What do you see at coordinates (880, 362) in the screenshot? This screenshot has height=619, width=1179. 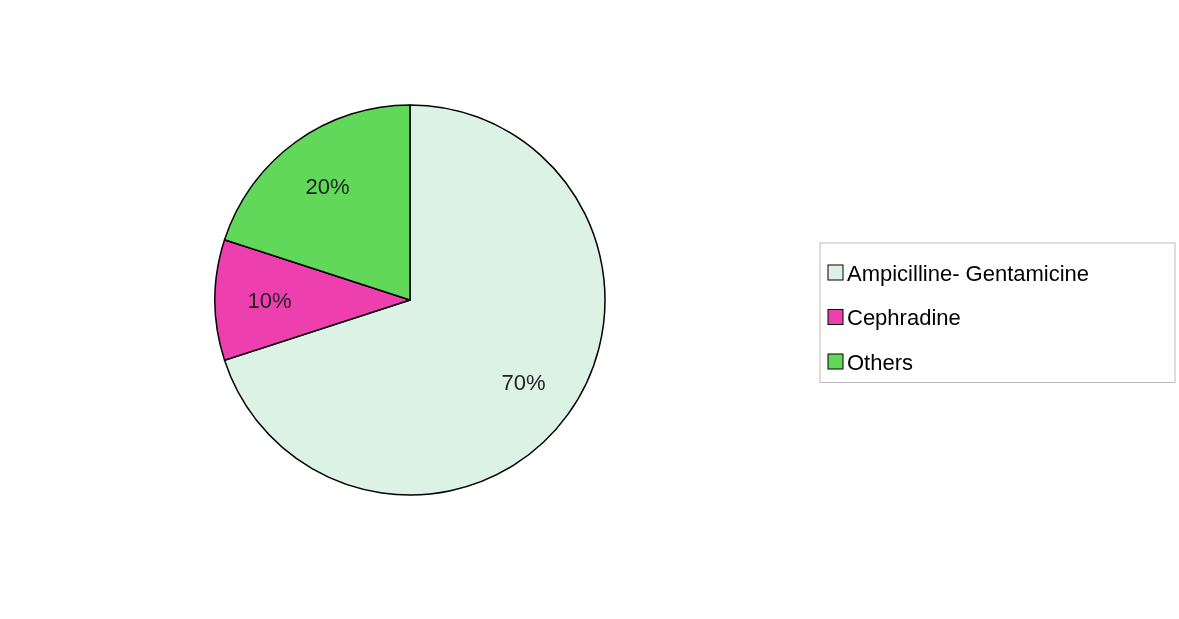 I see `legend-label: Others` at bounding box center [880, 362].